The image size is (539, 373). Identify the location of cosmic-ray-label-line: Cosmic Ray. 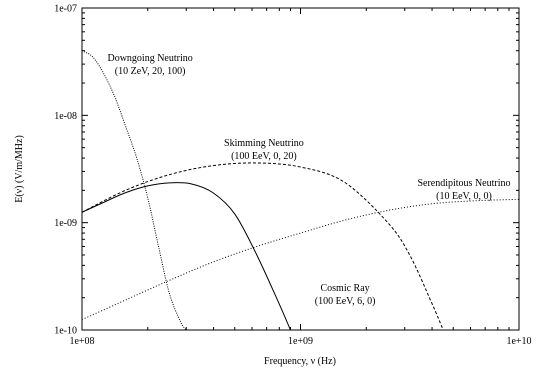
(345, 288).